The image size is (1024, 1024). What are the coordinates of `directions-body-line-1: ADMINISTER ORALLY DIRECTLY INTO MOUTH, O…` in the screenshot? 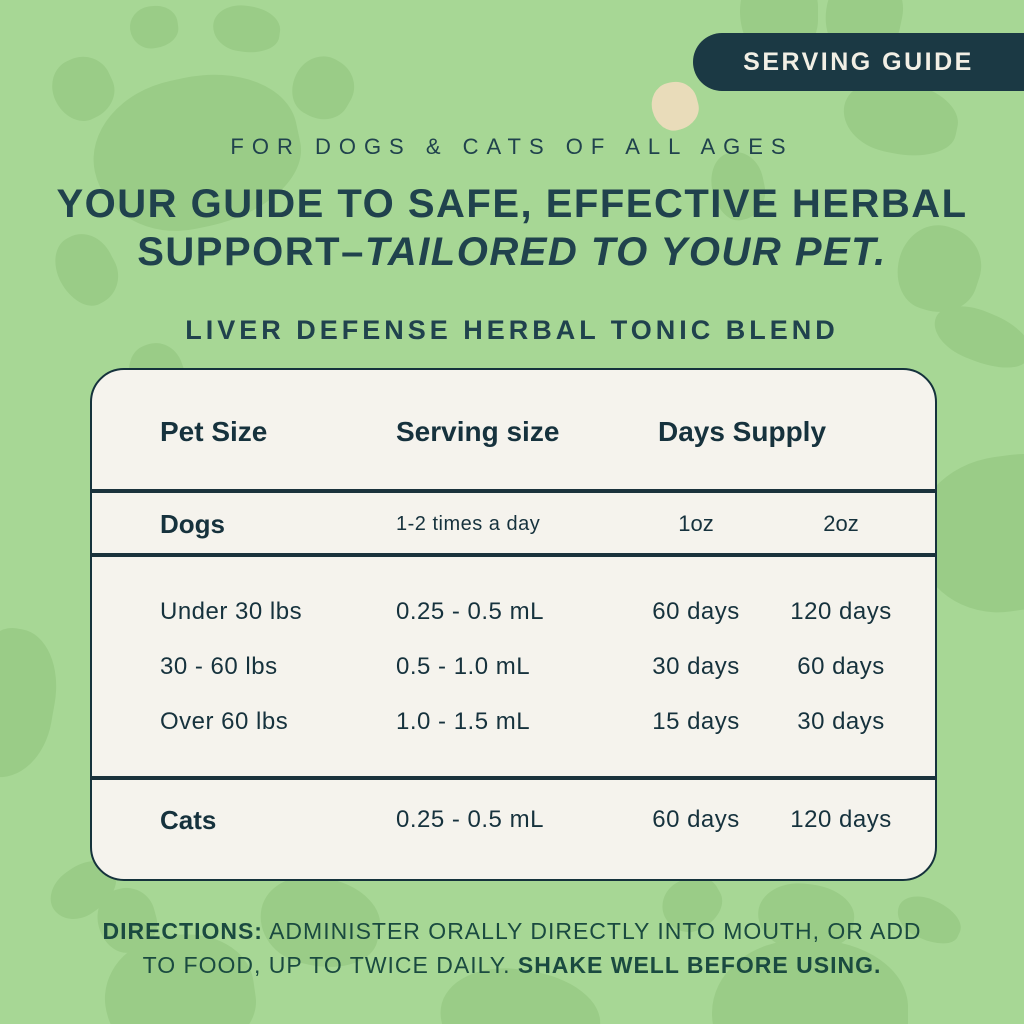 It's located at (595, 931).